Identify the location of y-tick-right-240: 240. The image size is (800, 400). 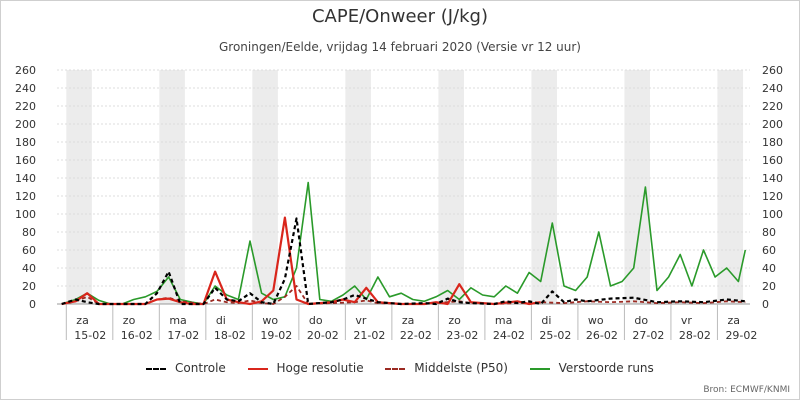
(772, 88).